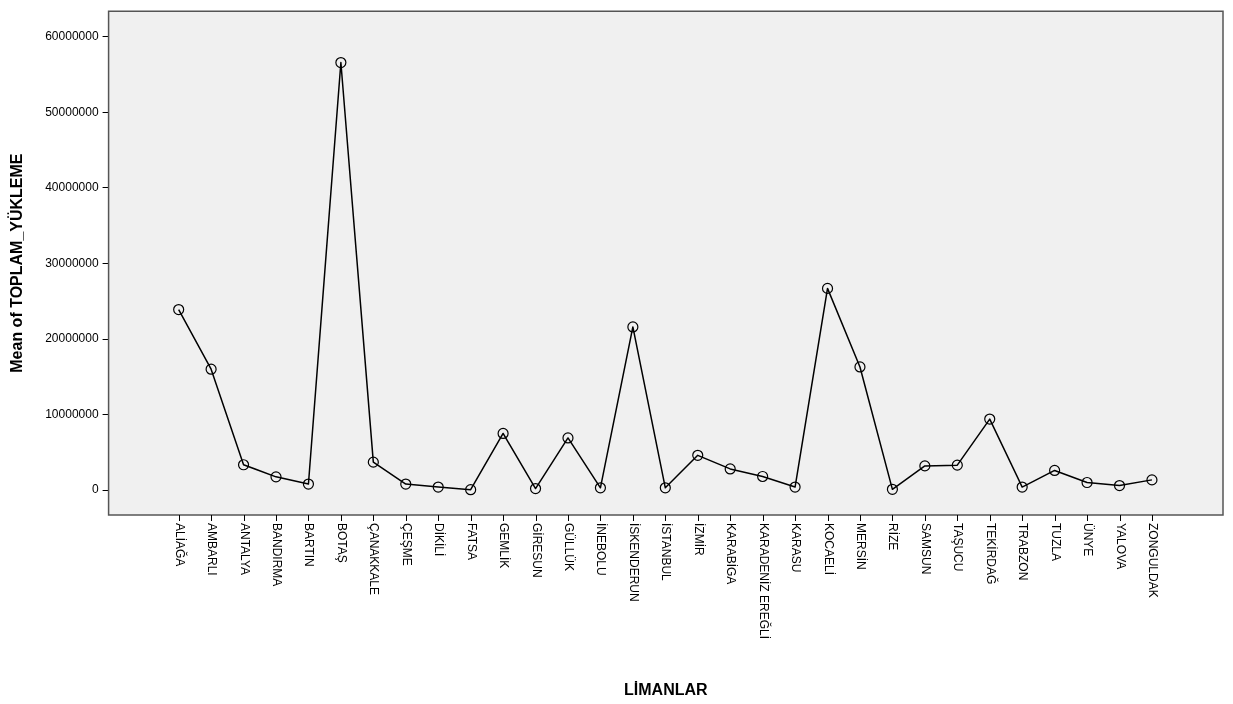 This screenshot has width=1233, height=704. I want to click on x-tick-label: ÇEŞME, so click(407, 544).